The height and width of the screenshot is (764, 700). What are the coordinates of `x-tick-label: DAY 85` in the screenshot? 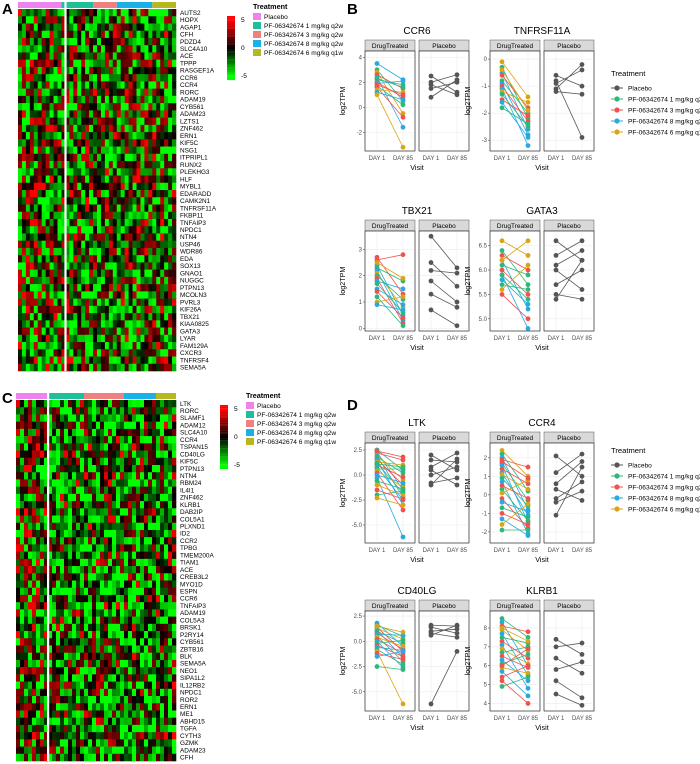 It's located at (582, 159).